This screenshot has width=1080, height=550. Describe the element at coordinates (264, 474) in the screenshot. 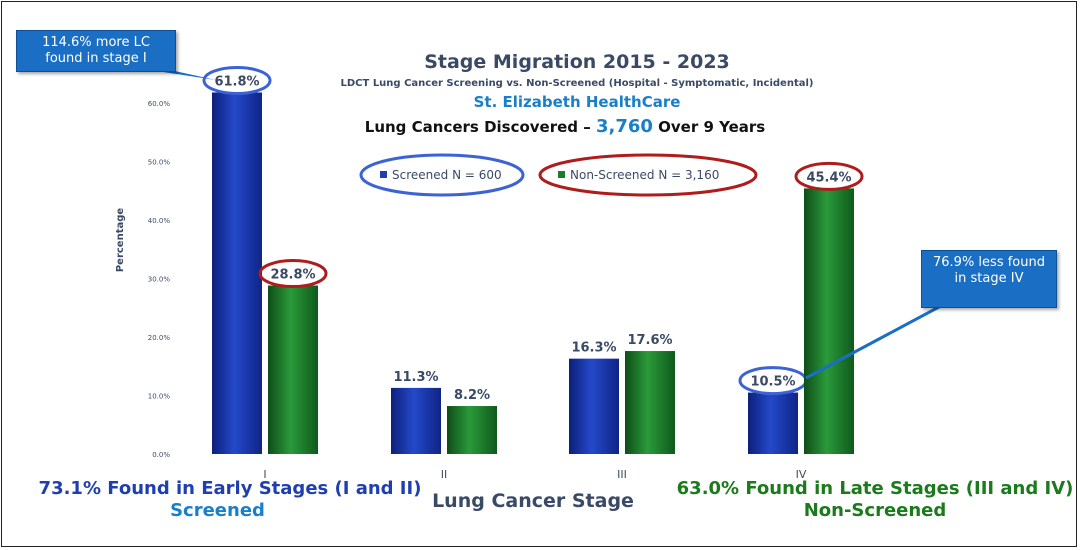

I see `x-tick-label: I` at that location.